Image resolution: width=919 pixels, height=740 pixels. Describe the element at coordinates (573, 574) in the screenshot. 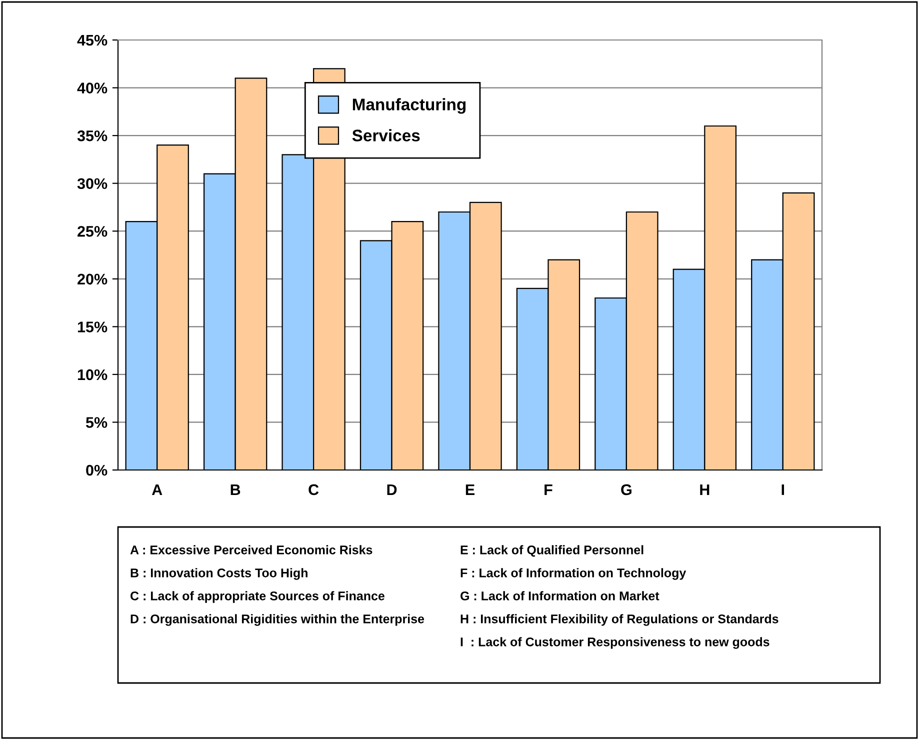

I see `text: F : Lack of Information on Technology` at that location.